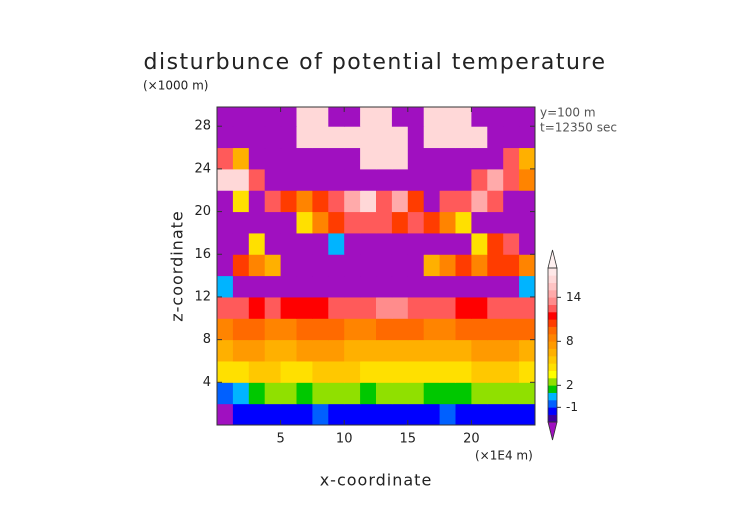 This screenshot has height=532, width=752. Describe the element at coordinates (573, 297) in the screenshot. I see `colorbar-tick-label: 14` at that location.